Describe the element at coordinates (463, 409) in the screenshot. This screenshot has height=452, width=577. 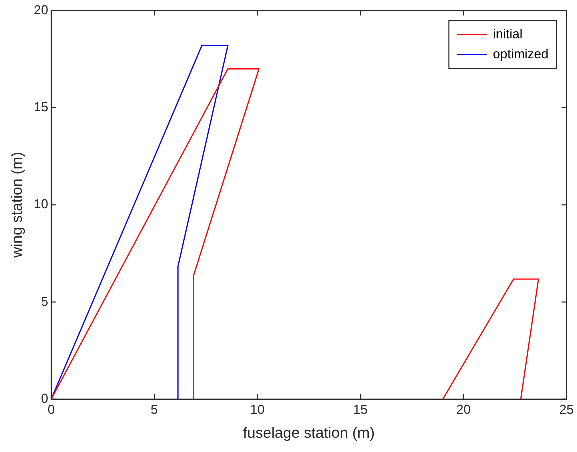
I see `x-tick-label: 20` at that location.